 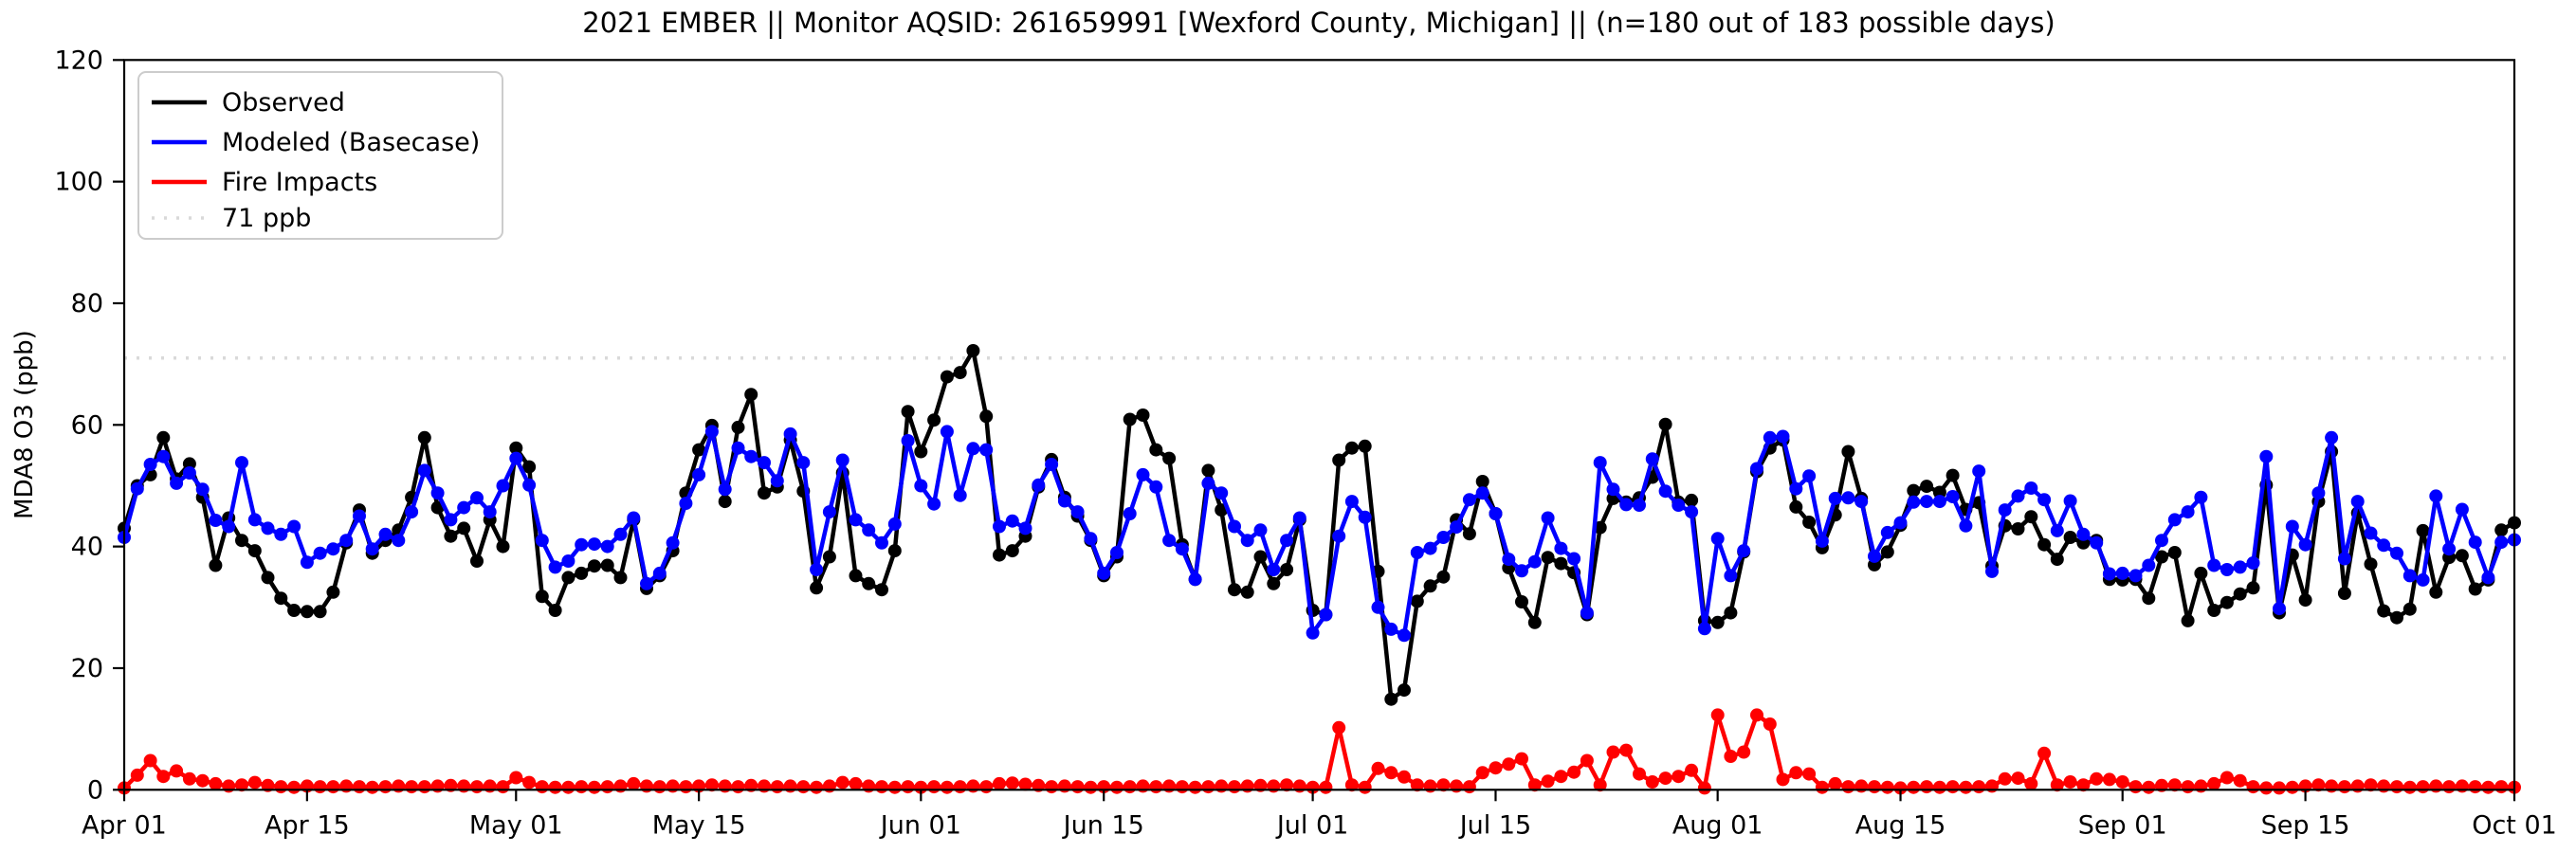 I want to click on legend-label: Observed, so click(x=283, y=103).